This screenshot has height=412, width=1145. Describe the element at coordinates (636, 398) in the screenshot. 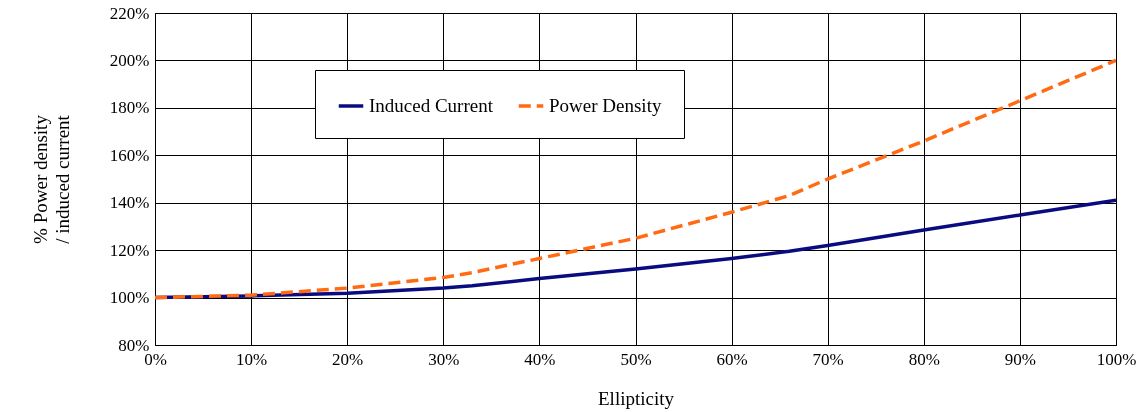

I see `x-axis-title: Ellipticity` at that location.